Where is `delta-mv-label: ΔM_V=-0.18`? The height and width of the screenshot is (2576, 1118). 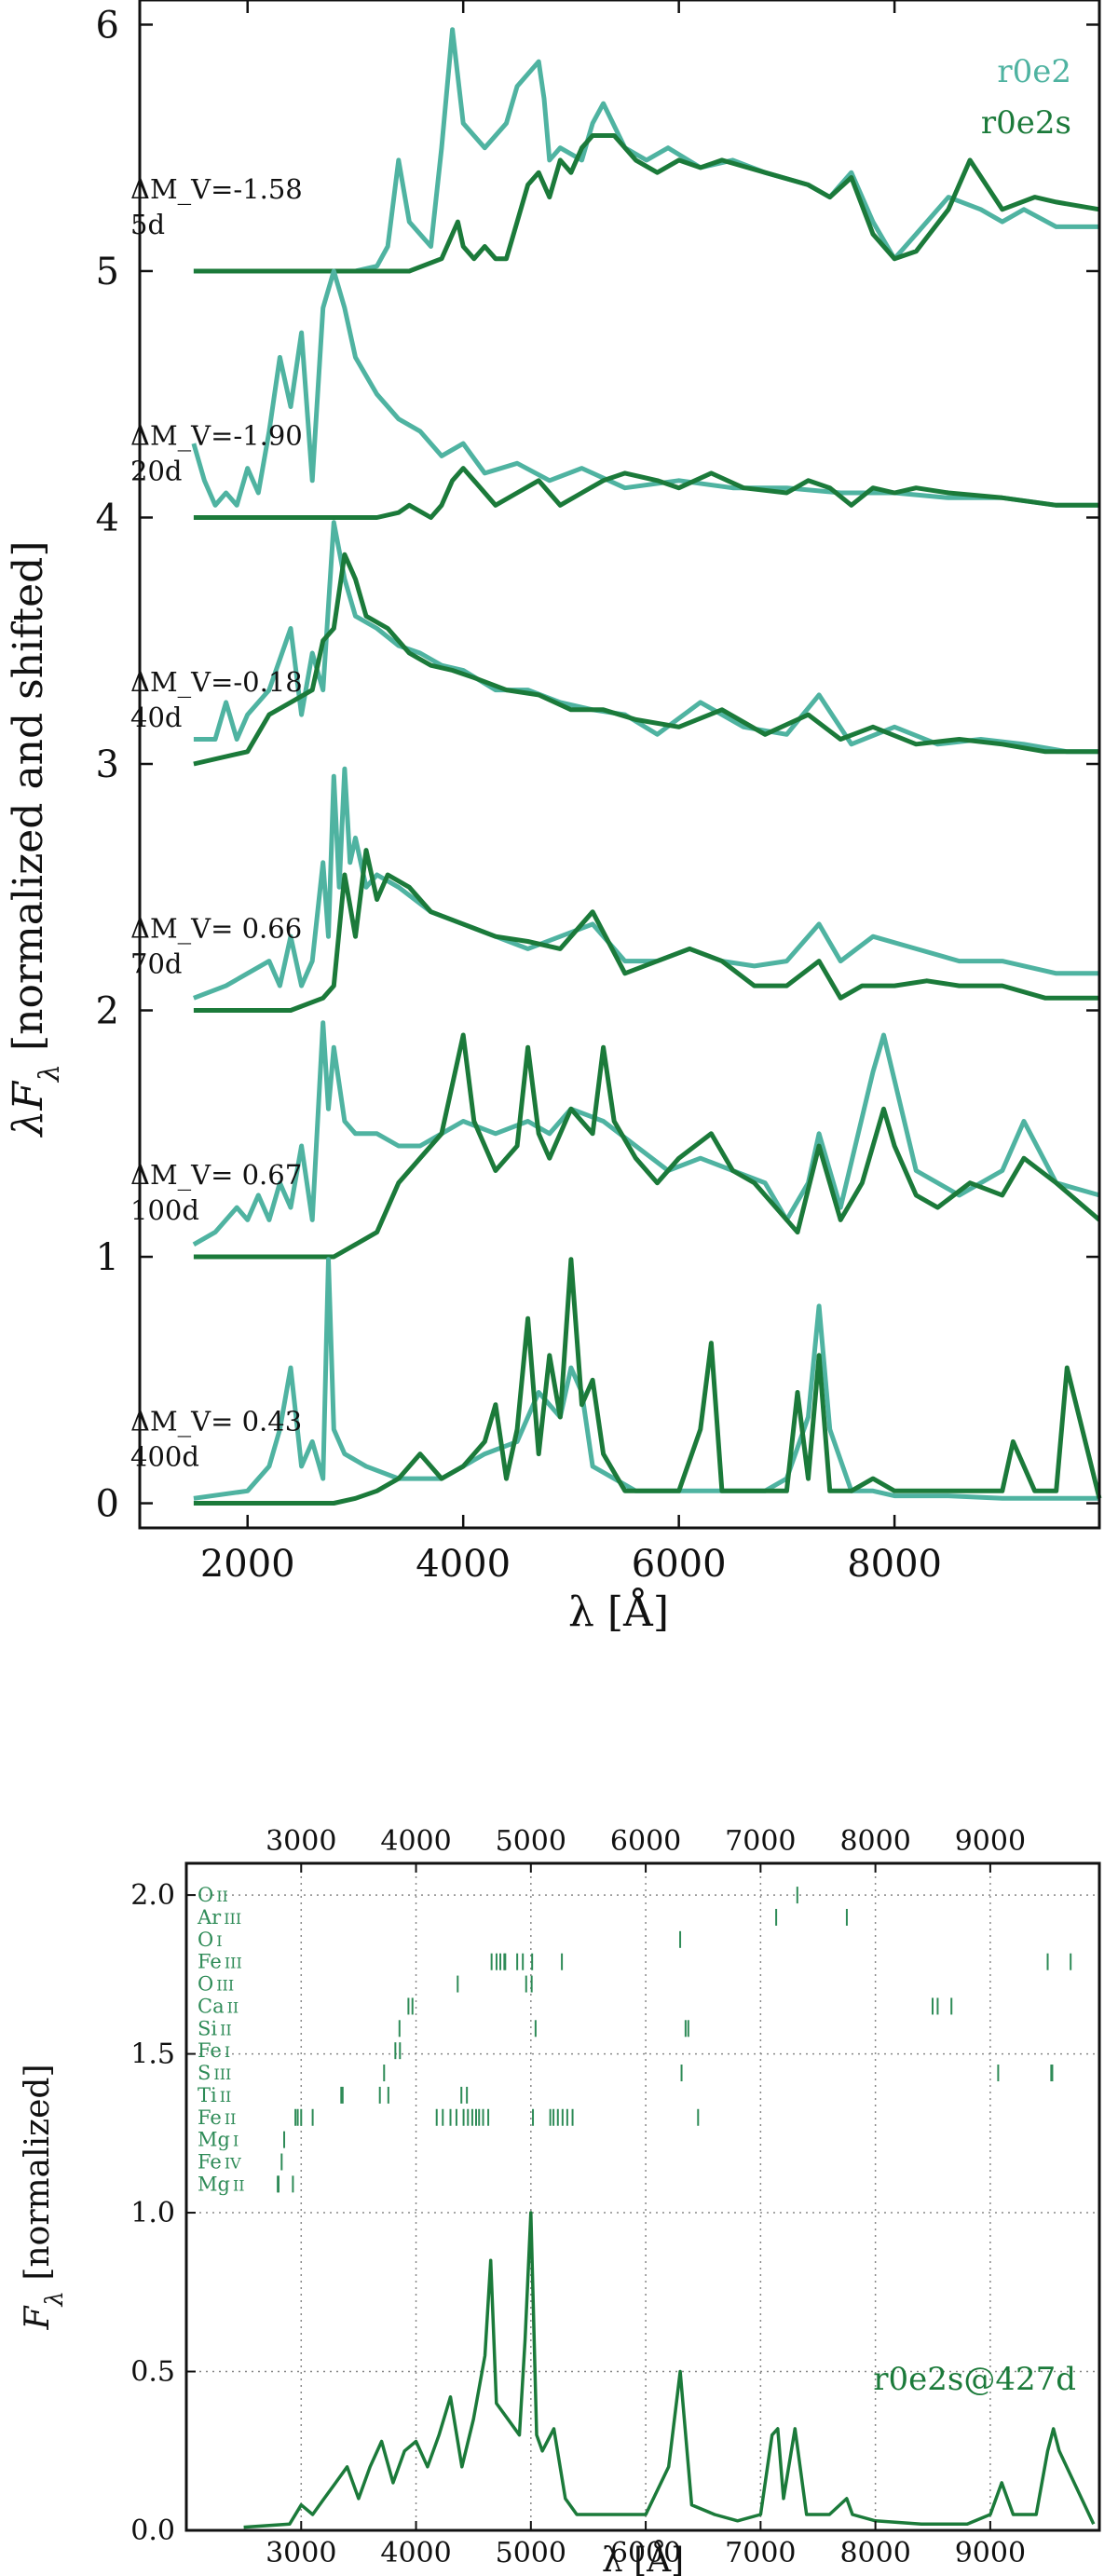 delta-mv-label: ΔM_V=-0.18 is located at coordinates (216, 682).